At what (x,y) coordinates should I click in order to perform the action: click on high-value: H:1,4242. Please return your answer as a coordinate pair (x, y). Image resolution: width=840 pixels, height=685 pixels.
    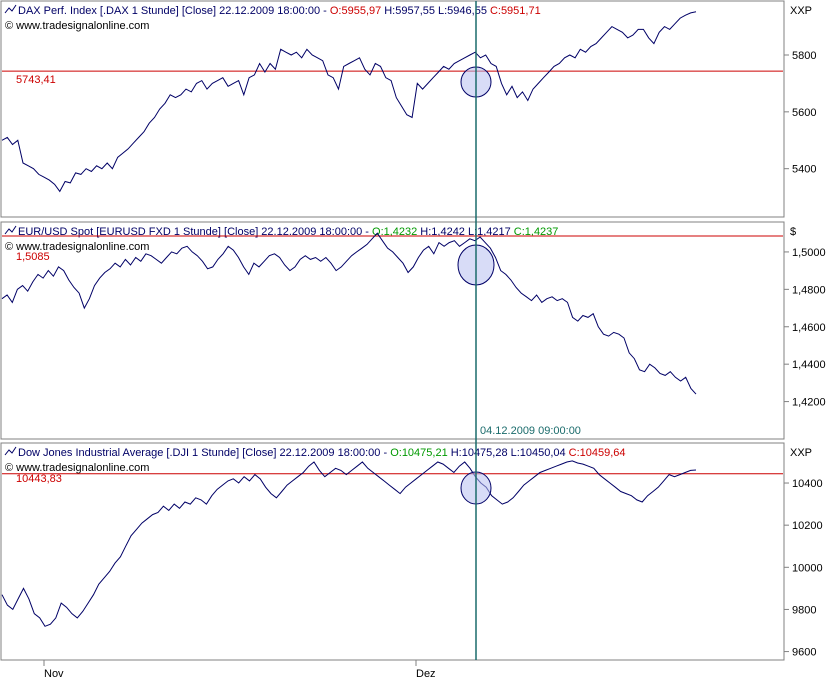
    Looking at the image, I should click on (442, 232).